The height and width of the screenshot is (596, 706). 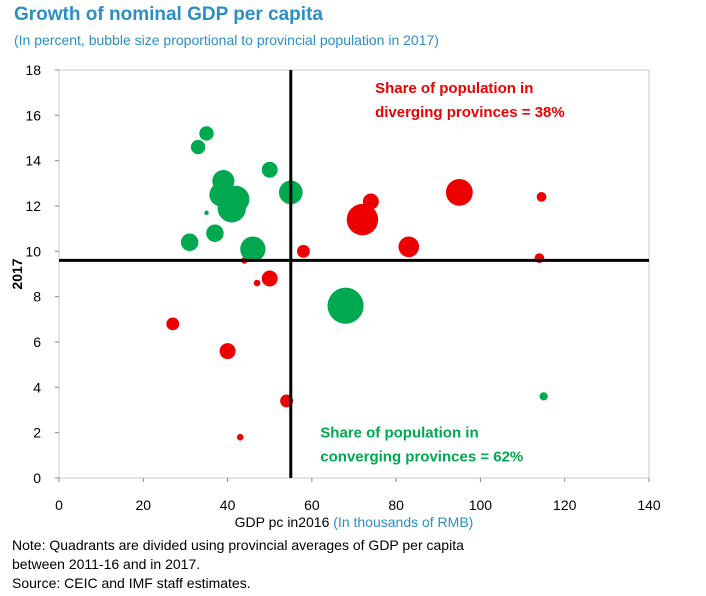 I want to click on source-line: Source: CEIC and IMF staff estimates., so click(x=131, y=583).